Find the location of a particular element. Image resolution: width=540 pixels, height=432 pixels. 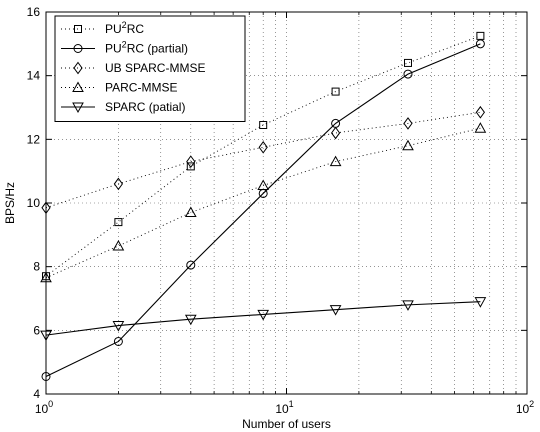

legend-box is located at coordinates (150, 68).